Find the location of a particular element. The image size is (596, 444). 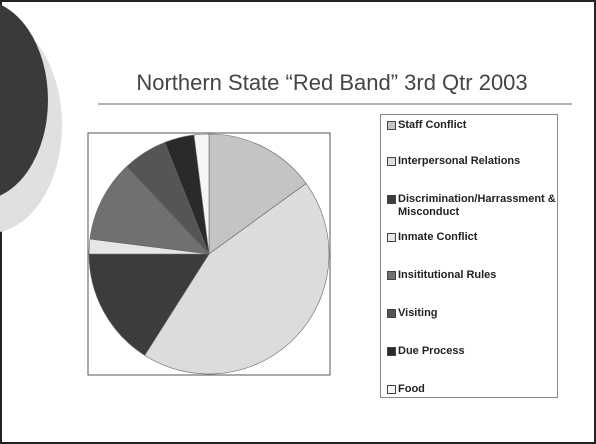

legend-label: Insititutional Rules is located at coordinates (447, 275).